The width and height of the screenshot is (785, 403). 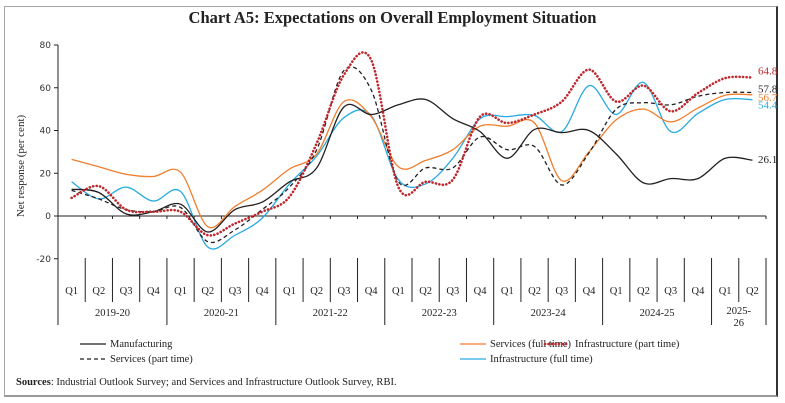 What do you see at coordinates (657, 313) in the screenshot?
I see `year-label: 2024-25` at bounding box center [657, 313].